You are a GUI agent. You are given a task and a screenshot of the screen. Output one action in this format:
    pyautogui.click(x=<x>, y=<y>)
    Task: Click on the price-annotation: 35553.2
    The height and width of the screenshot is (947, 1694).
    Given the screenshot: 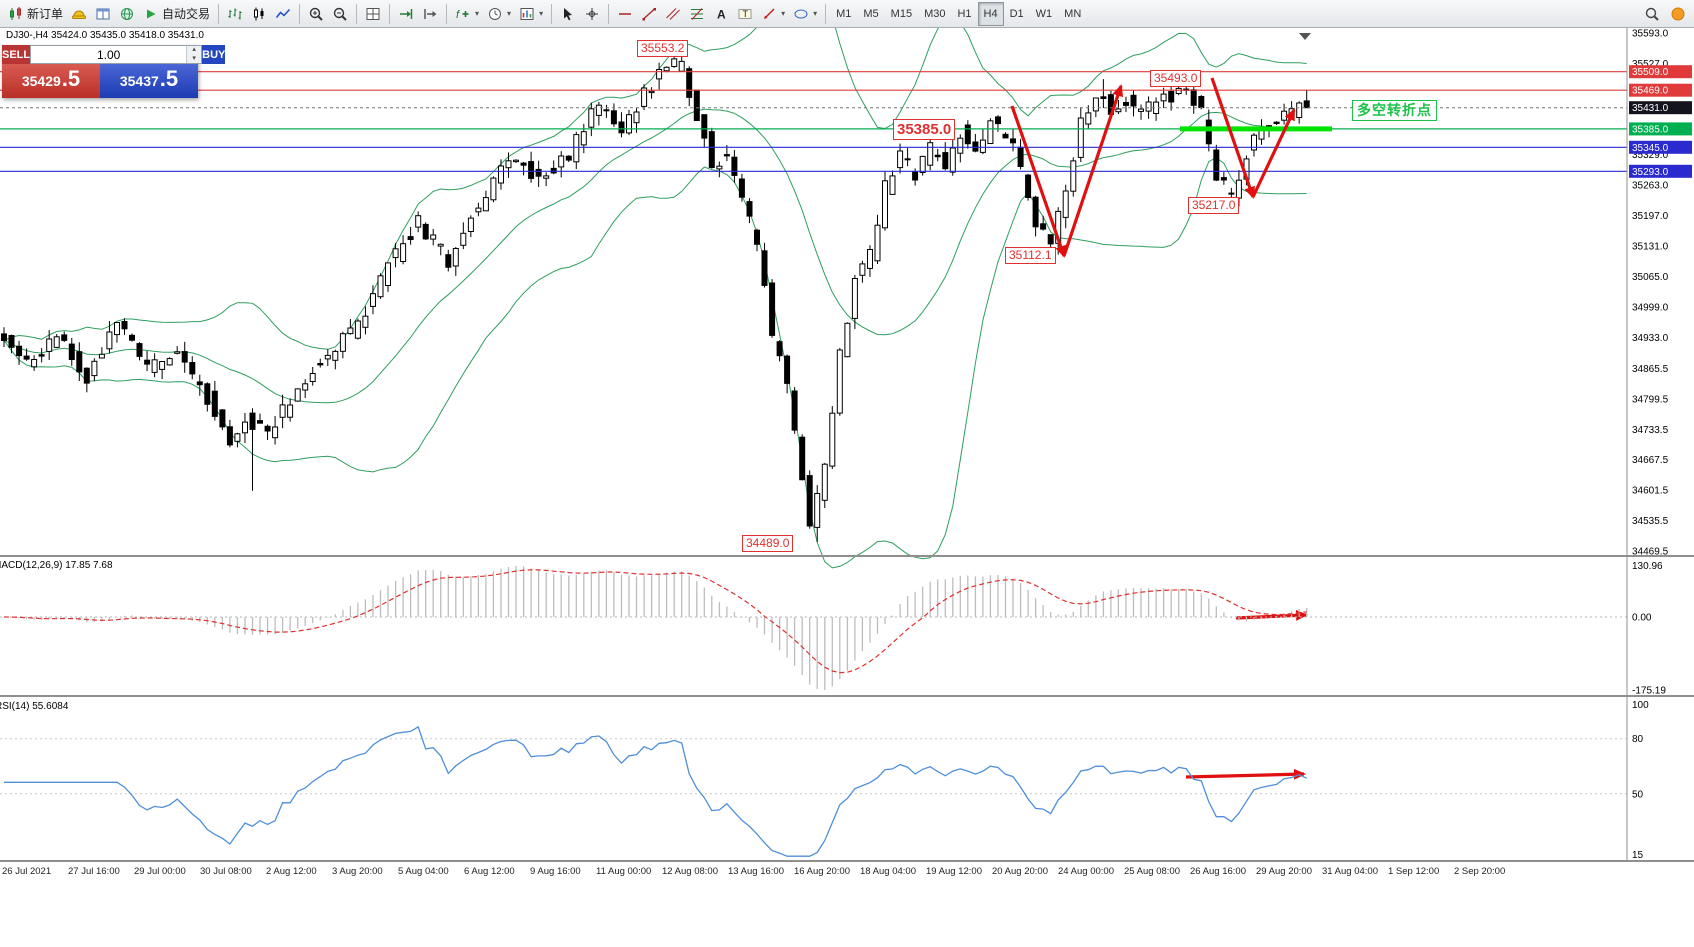 What is the action you would take?
    pyautogui.click(x=663, y=48)
    